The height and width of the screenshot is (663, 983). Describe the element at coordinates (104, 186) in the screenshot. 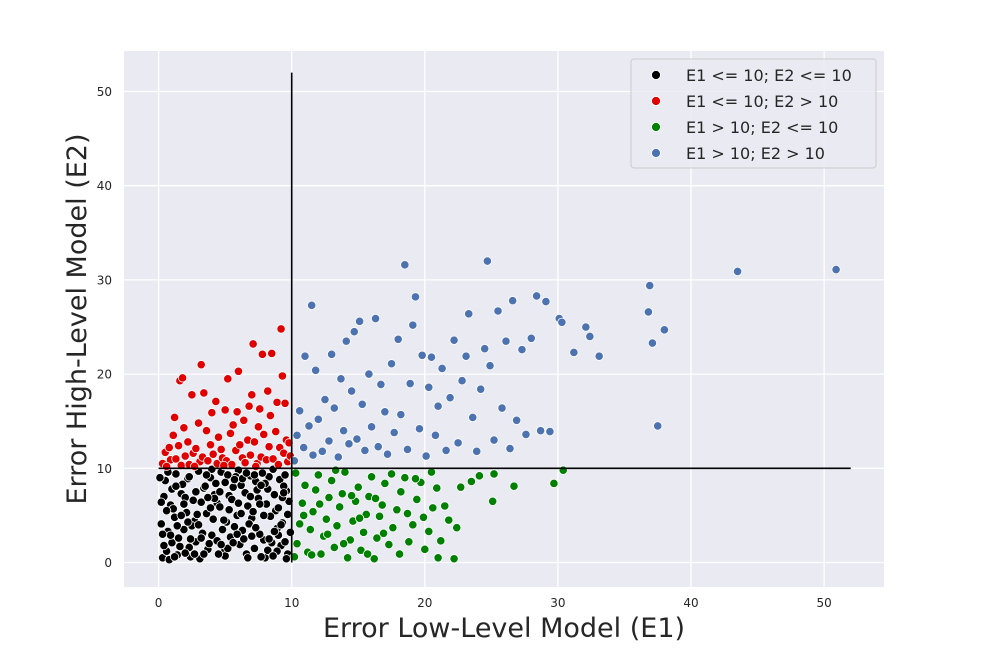

I see `y-tick-label: 40` at that location.